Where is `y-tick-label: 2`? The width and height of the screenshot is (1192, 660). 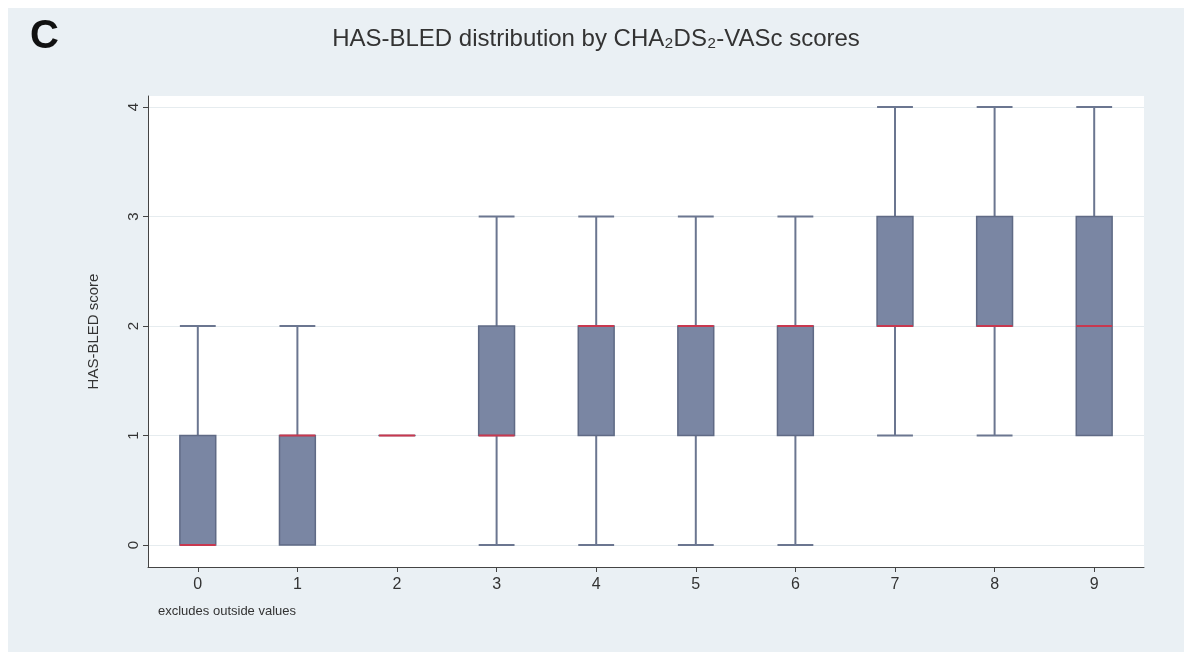
y-tick-label: 2 is located at coordinates (132, 326).